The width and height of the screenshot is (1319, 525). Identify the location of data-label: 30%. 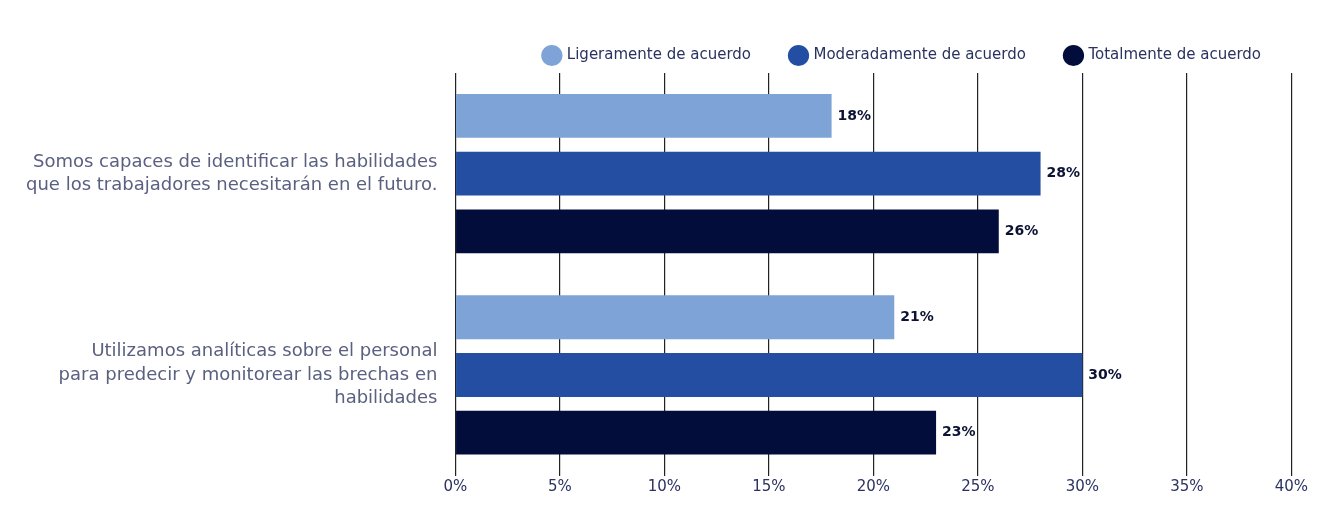
(1105, 373).